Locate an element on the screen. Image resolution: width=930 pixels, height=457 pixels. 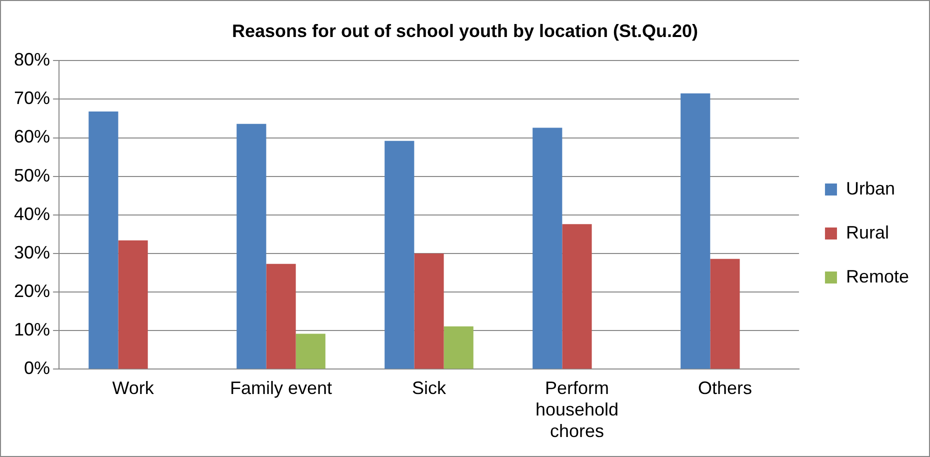
legend-label: Rural is located at coordinates (867, 232).